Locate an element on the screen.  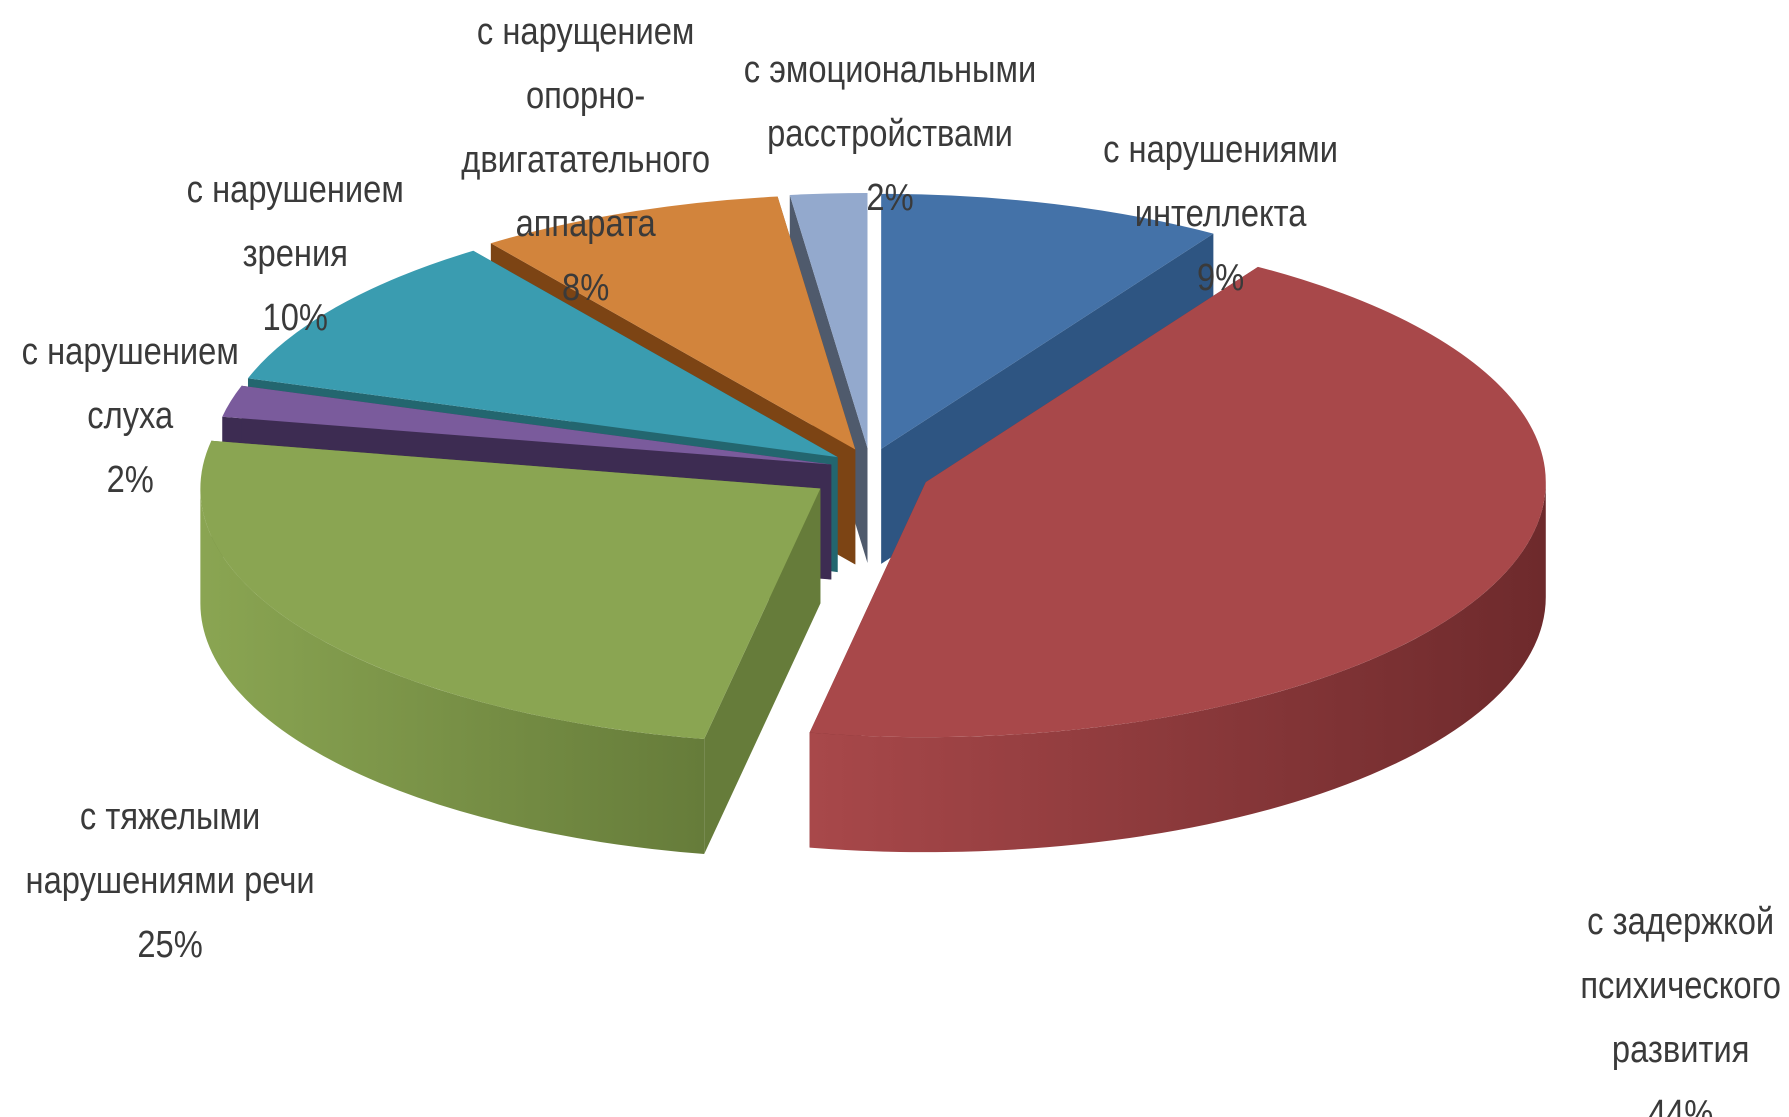
slice-label-1: с задержкой психического развития 44% is located at coordinates (1680, 1003).